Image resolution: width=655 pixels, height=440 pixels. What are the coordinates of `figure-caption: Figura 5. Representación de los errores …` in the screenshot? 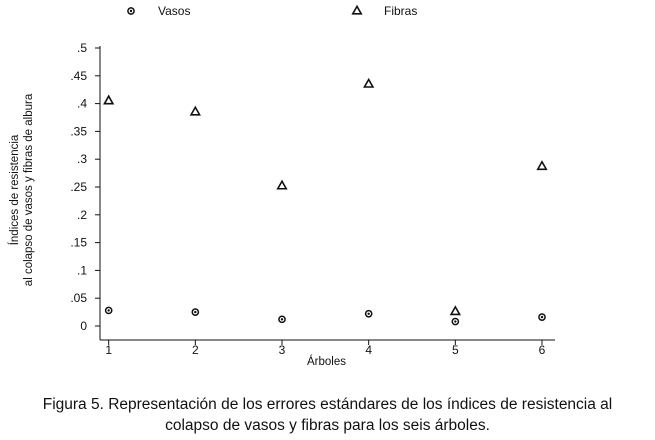 It's located at (327, 415).